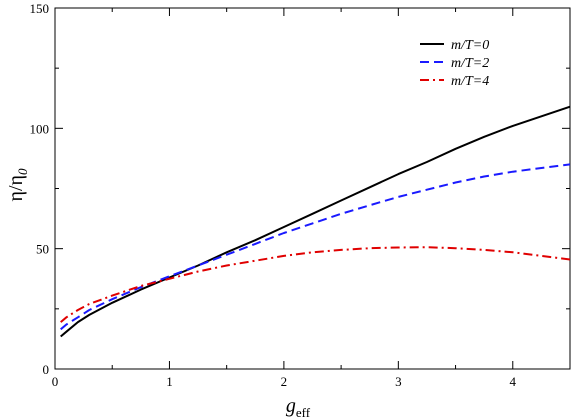  Describe the element at coordinates (169, 381) in the screenshot. I see `x-tick-label: 1` at that location.